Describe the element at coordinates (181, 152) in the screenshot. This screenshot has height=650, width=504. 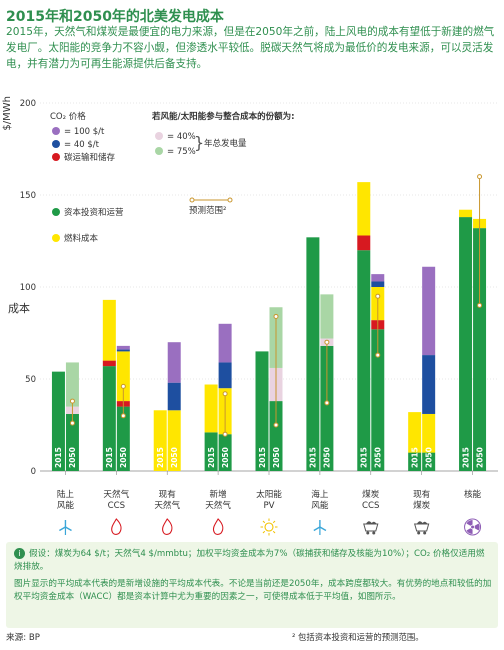
I see `legend-share-75-label: = 75%` at that location.